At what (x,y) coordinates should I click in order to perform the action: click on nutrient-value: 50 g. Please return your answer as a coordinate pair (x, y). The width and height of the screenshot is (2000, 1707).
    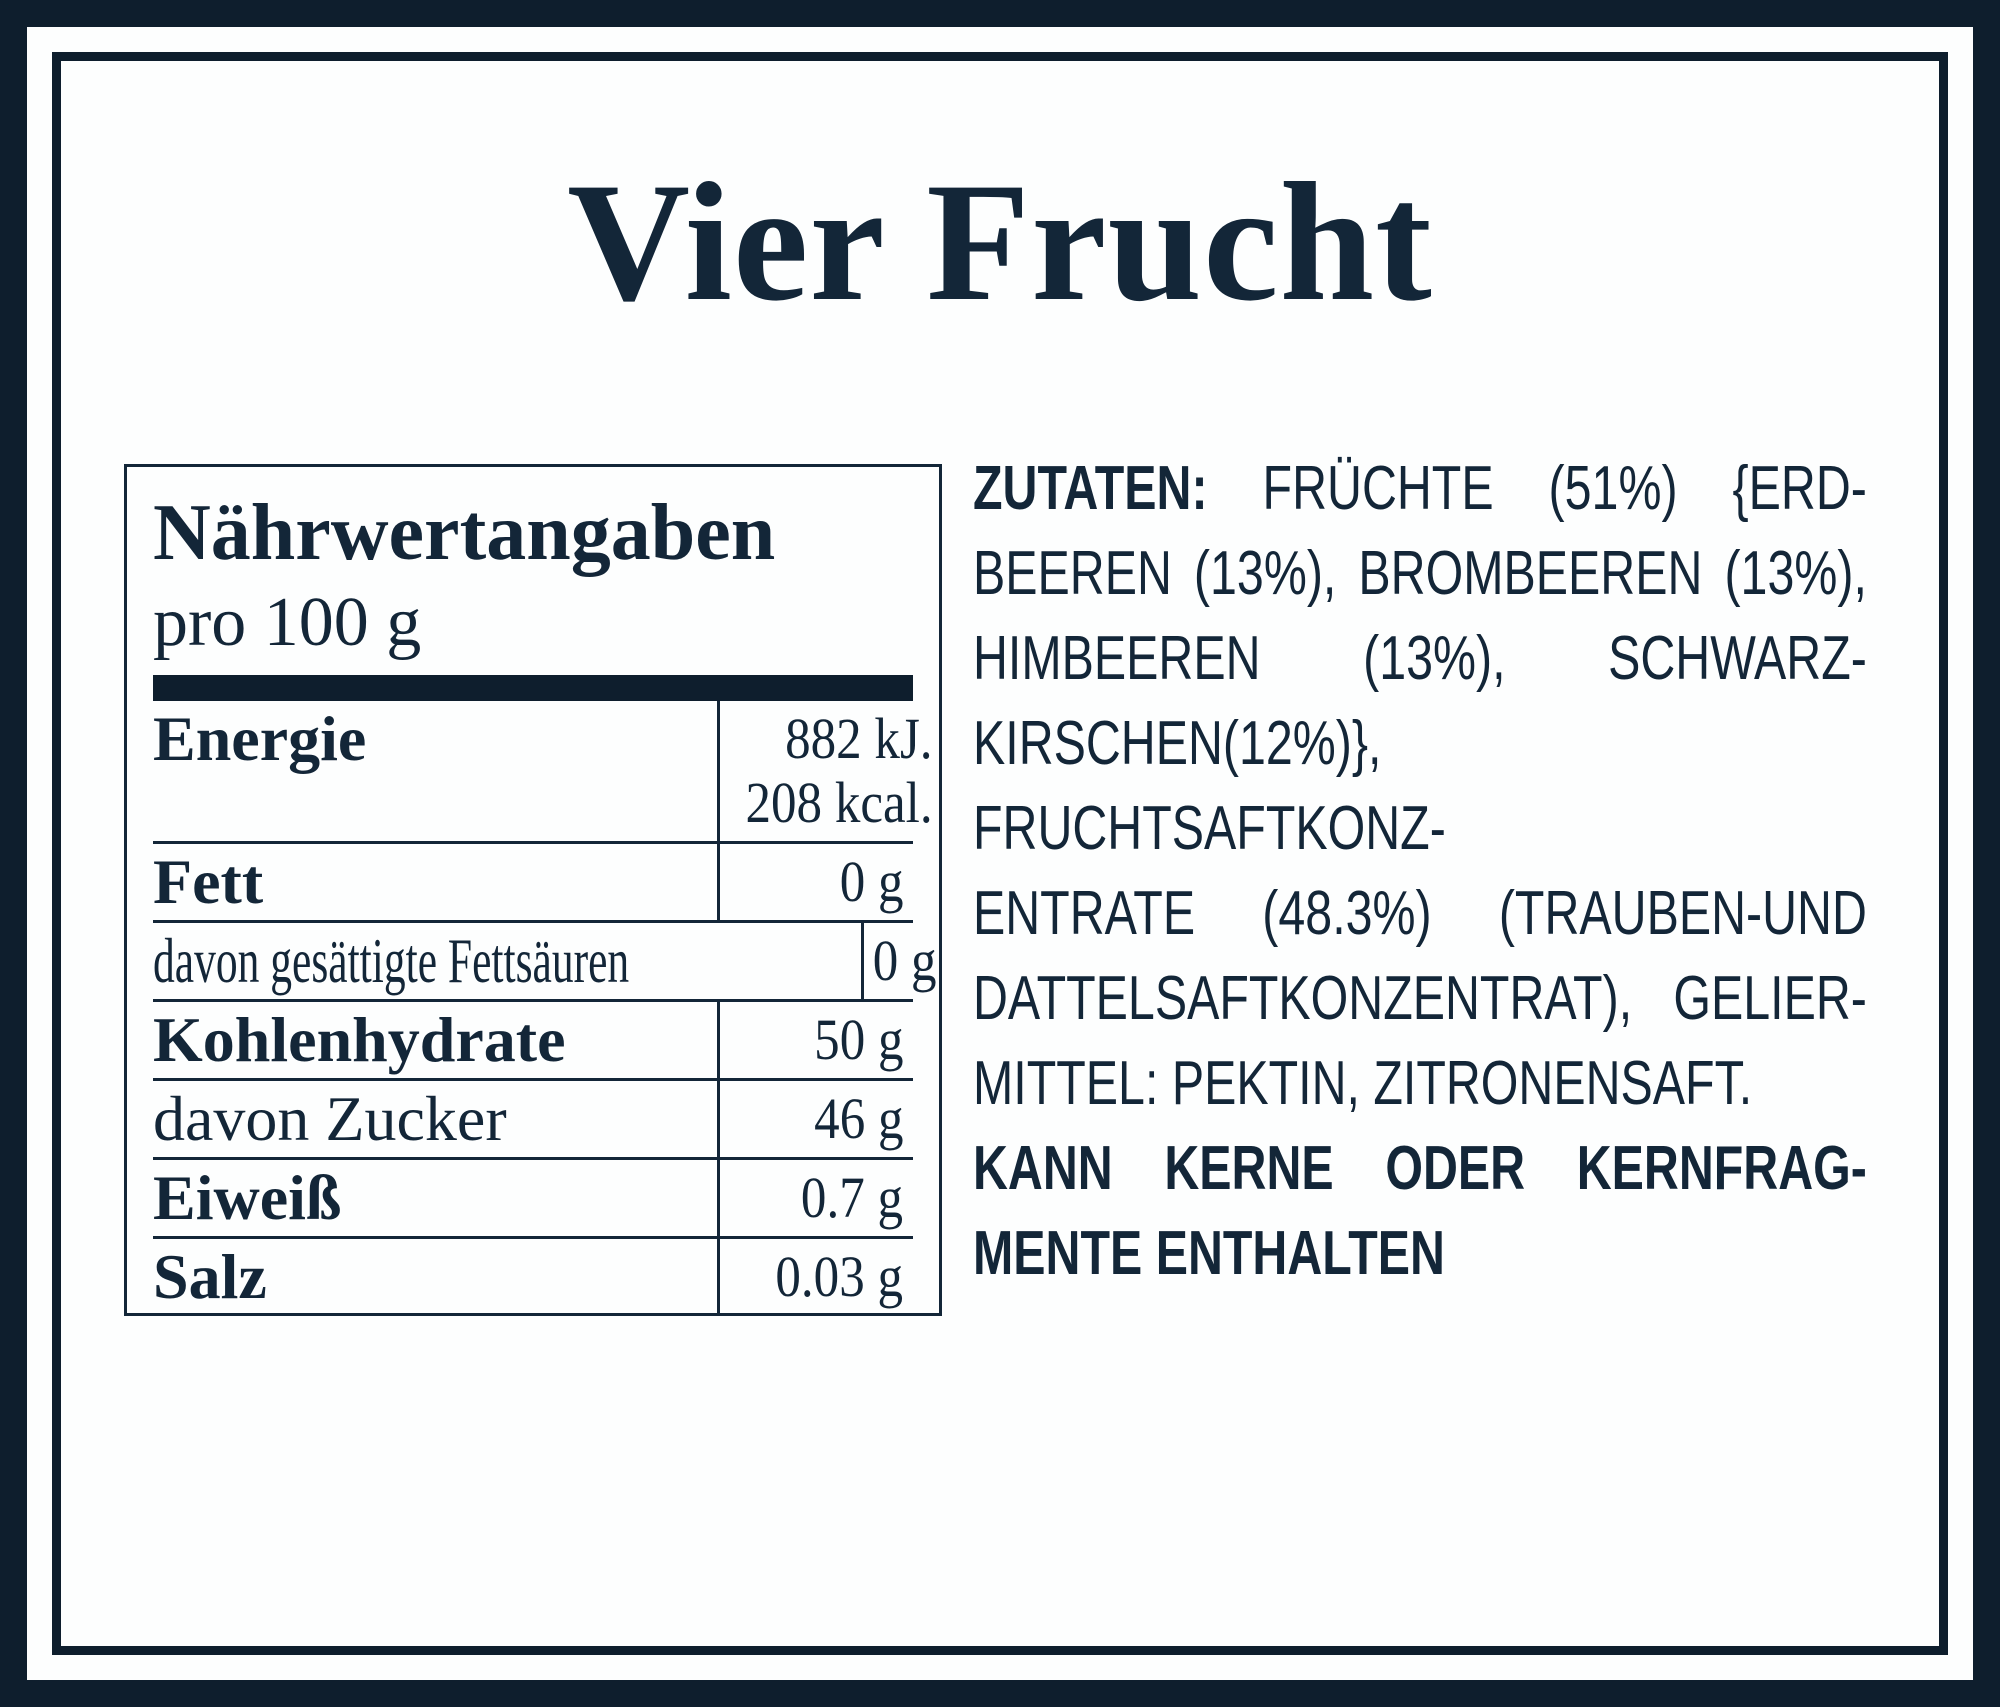
    Looking at the image, I should click on (858, 1039).